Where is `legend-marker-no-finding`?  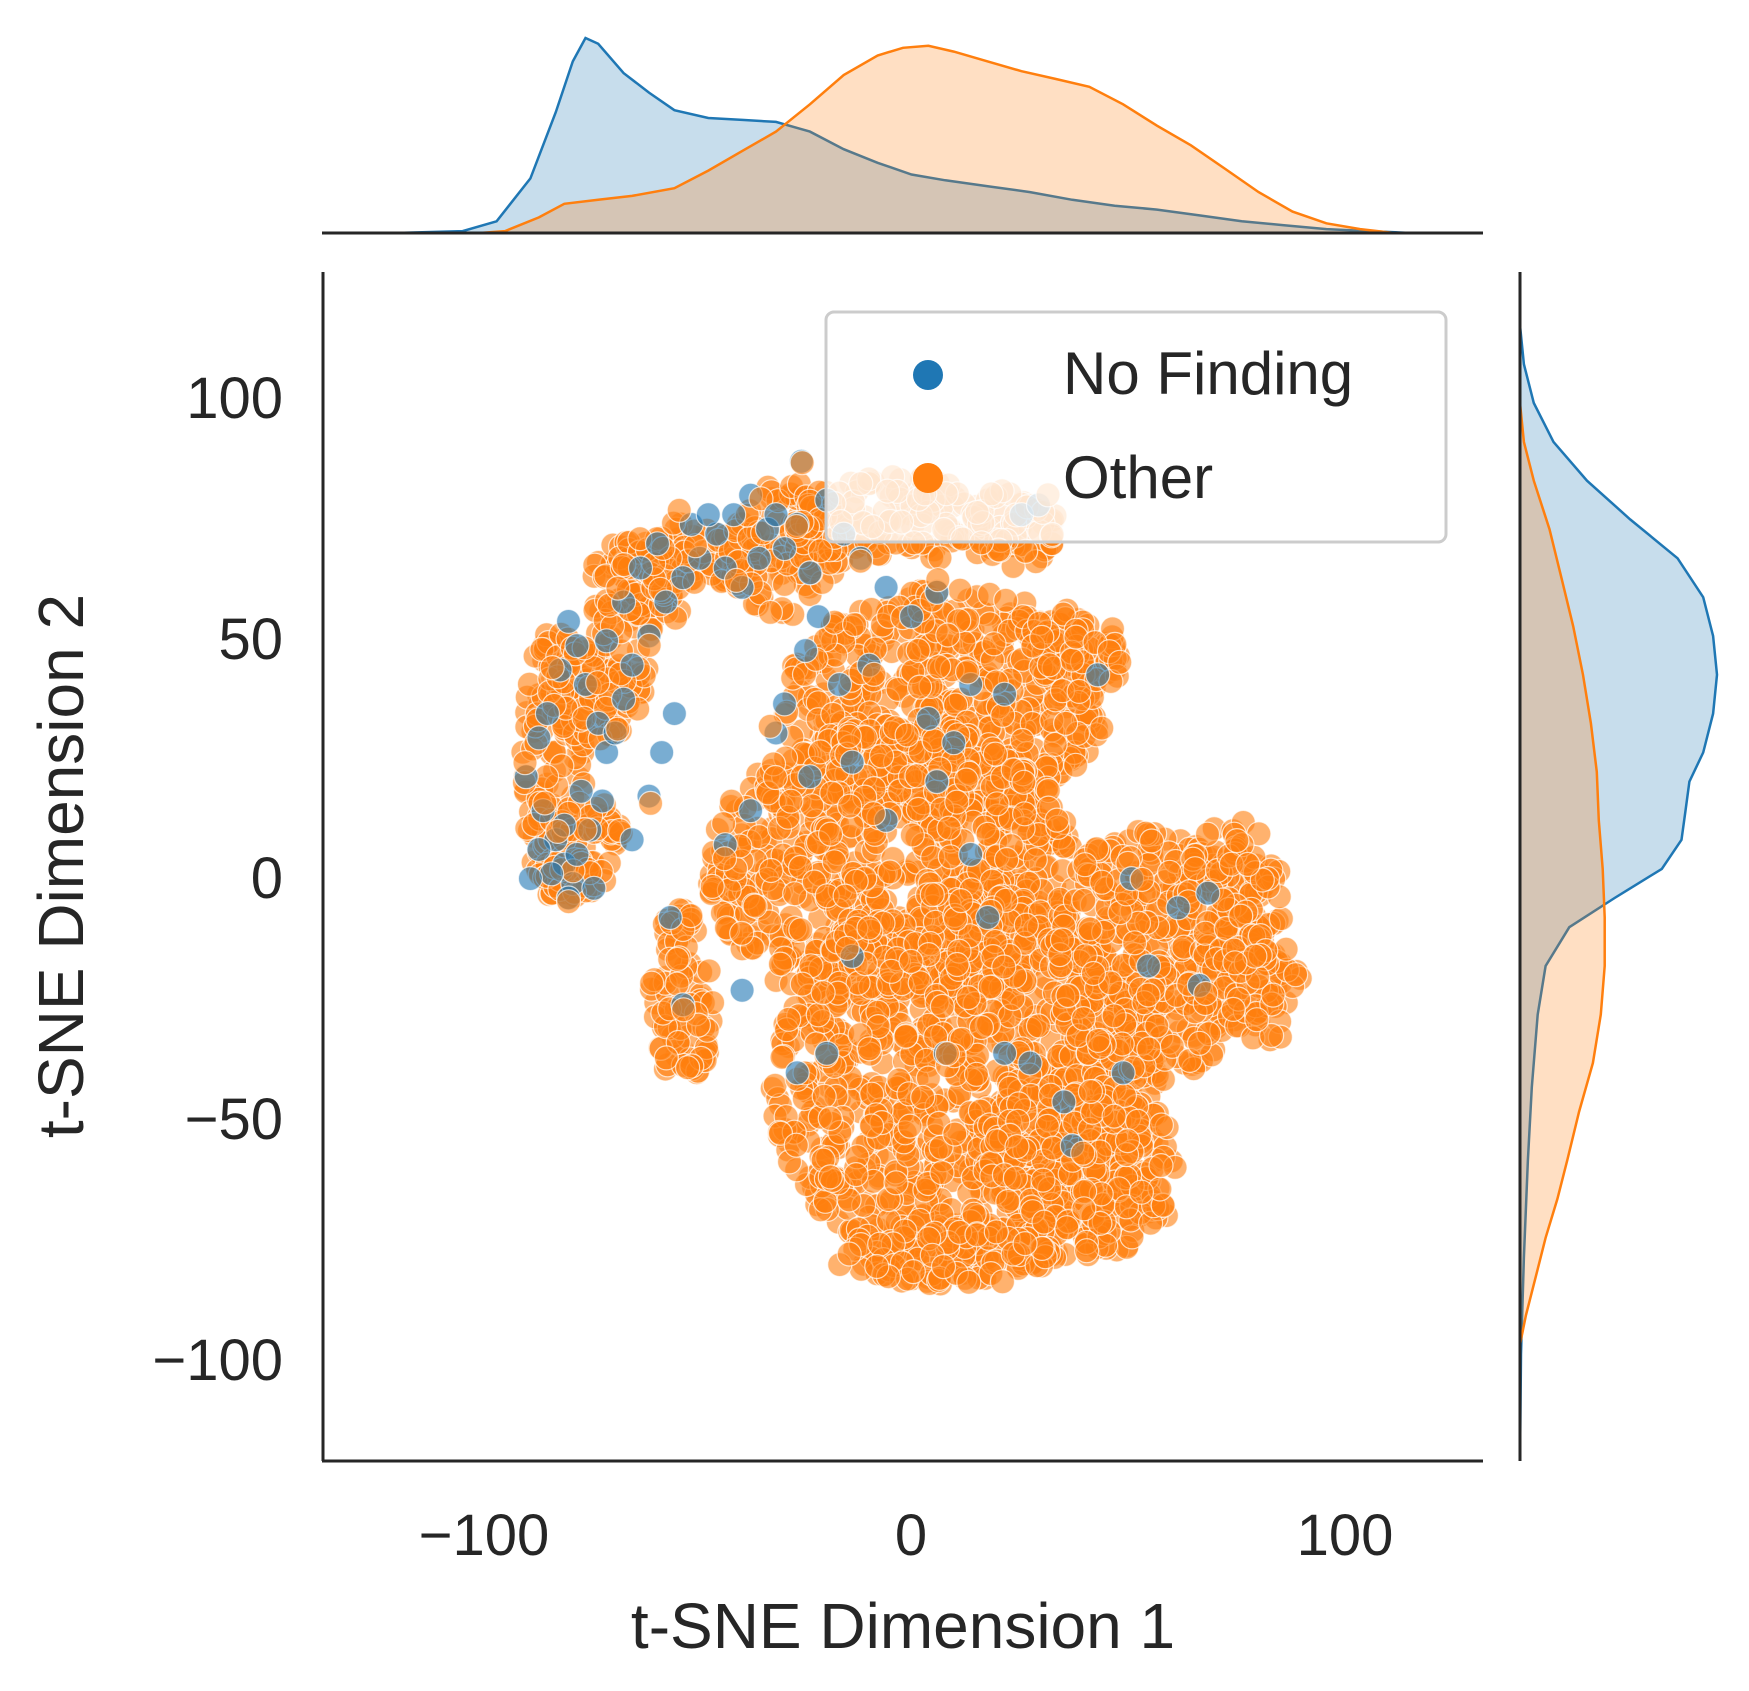
legend-marker-no-finding is located at coordinates (928, 375).